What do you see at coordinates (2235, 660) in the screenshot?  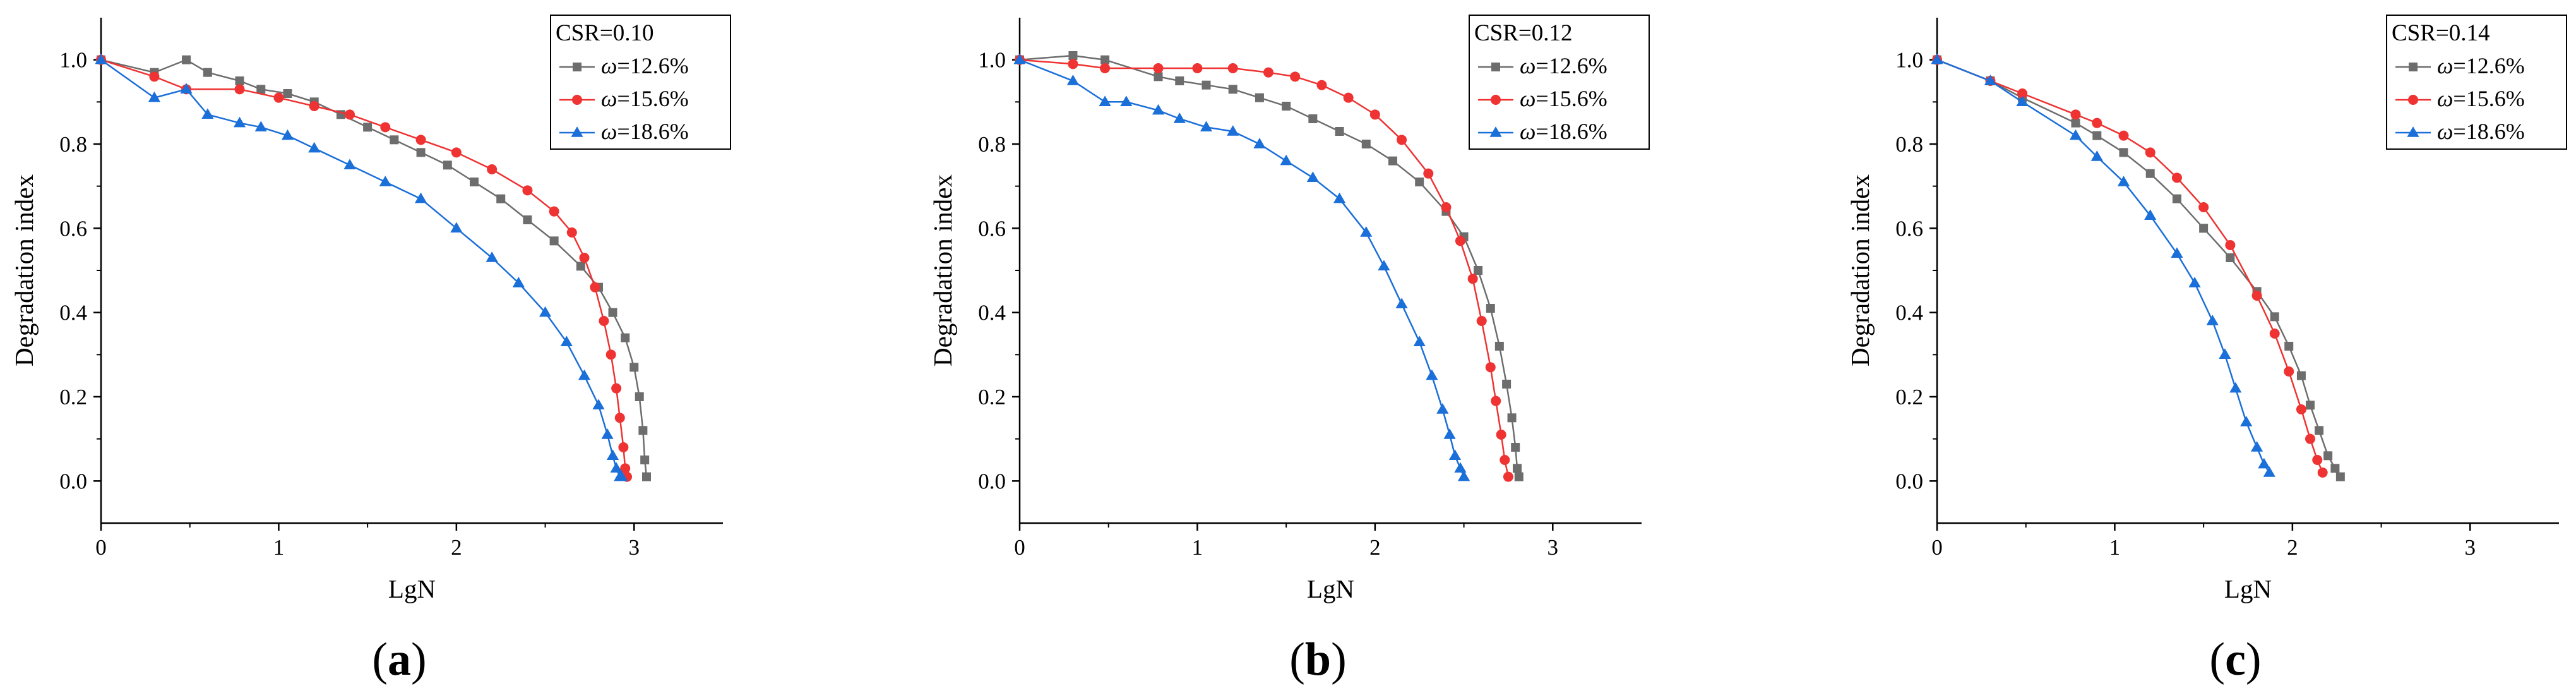 I see `panel-label: (c)` at bounding box center [2235, 660].